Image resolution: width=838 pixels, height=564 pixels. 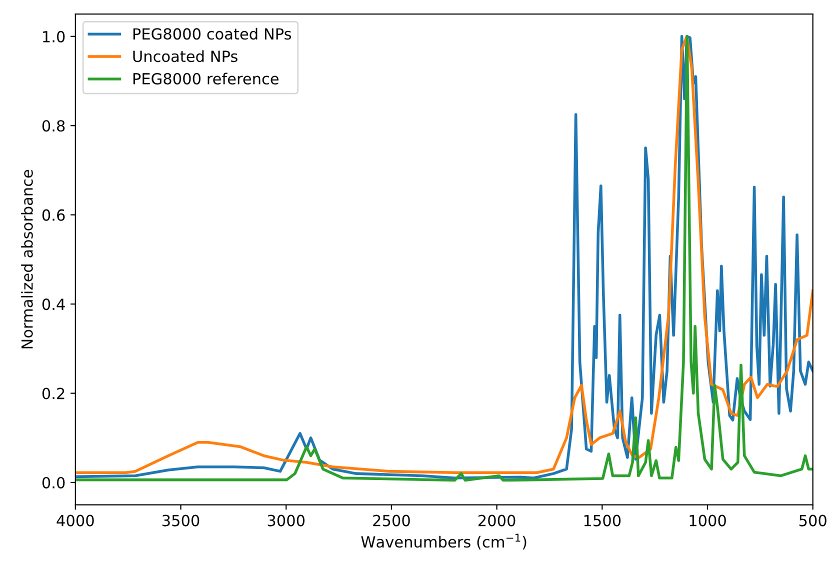 What do you see at coordinates (53, 126) in the screenshot?
I see `y-tick-label: 0.8` at bounding box center [53, 126].